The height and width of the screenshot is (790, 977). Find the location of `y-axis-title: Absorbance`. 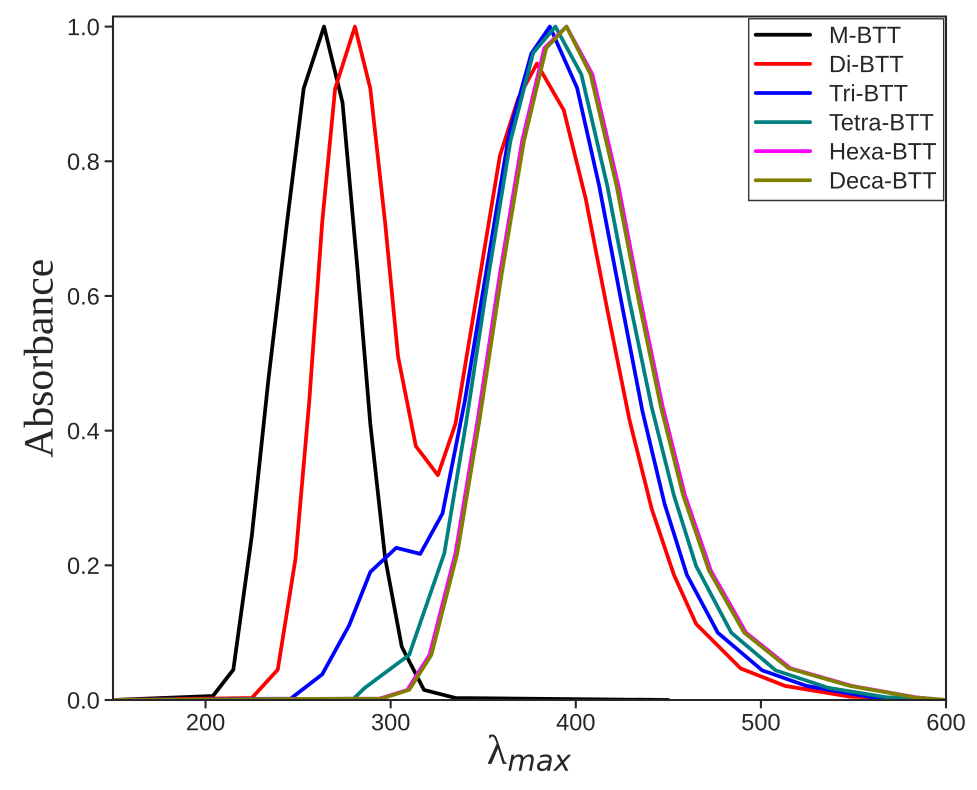

y-axis-title: Absorbance is located at coordinates (38, 359).